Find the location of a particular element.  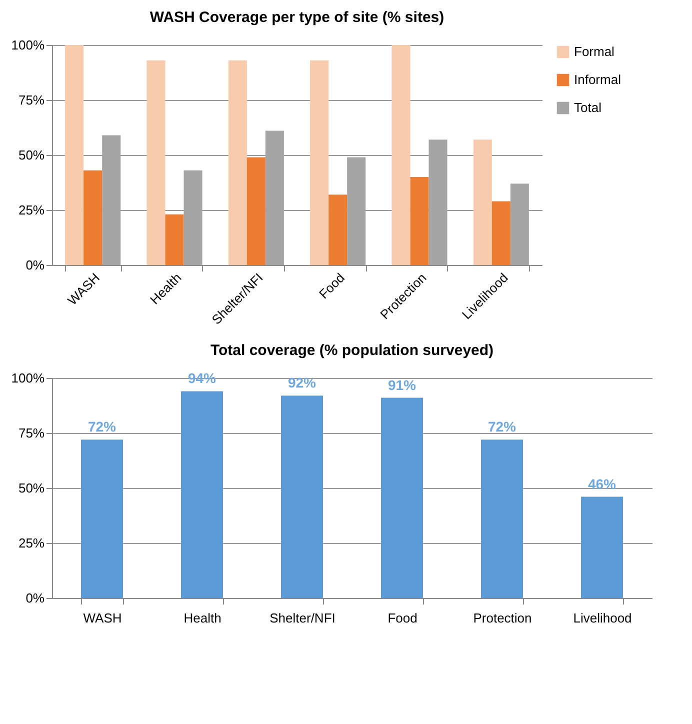

text: 46% is located at coordinates (602, 484).